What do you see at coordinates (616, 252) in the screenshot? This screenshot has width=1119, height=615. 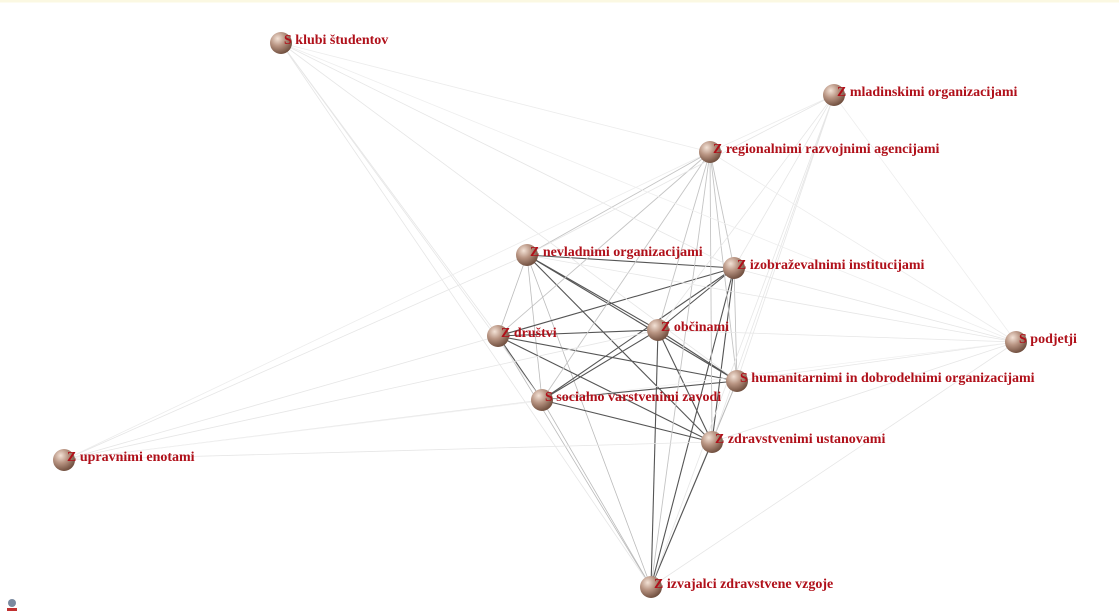 I see `node-label: Z nevladnimi organizacijami` at bounding box center [616, 252].